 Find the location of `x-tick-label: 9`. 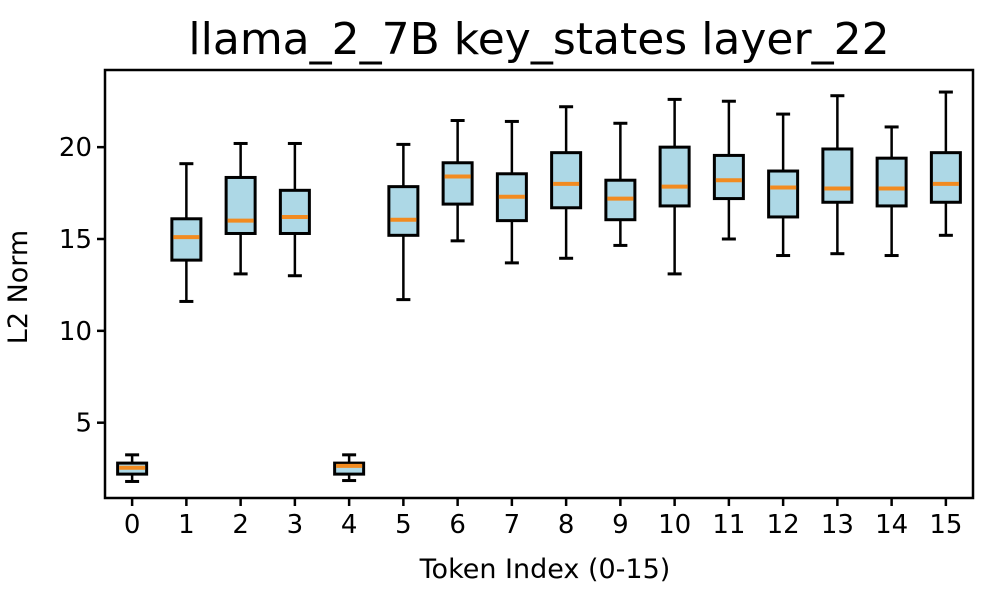

x-tick-label: 9 is located at coordinates (620, 525).